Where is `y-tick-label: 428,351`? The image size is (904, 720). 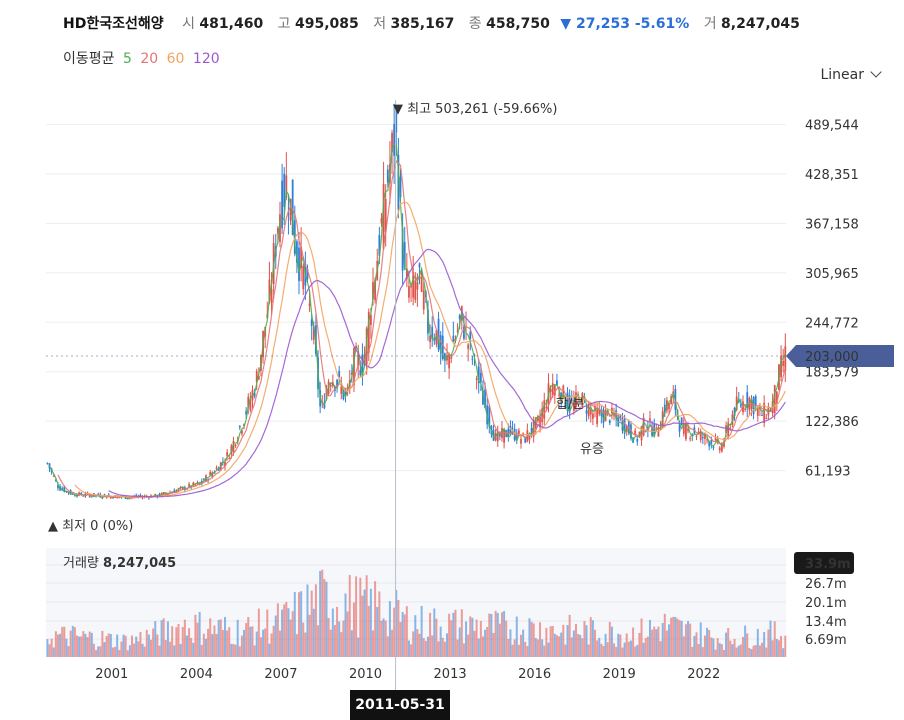
y-tick-label: 428,351 is located at coordinates (832, 175).